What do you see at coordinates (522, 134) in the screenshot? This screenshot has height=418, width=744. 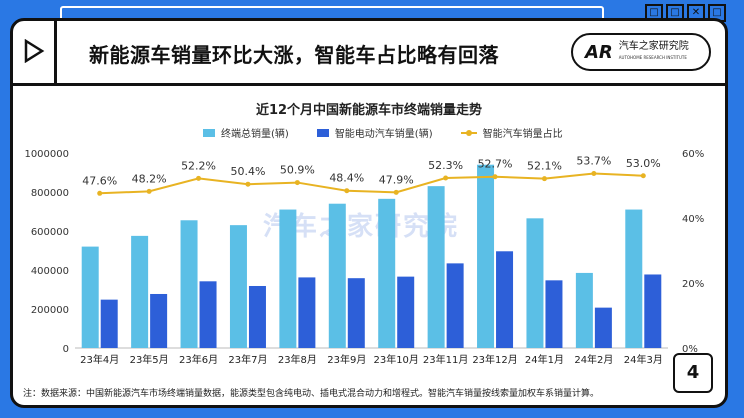 I see `legend-label-share: 智能汽车销量占比` at bounding box center [522, 134].